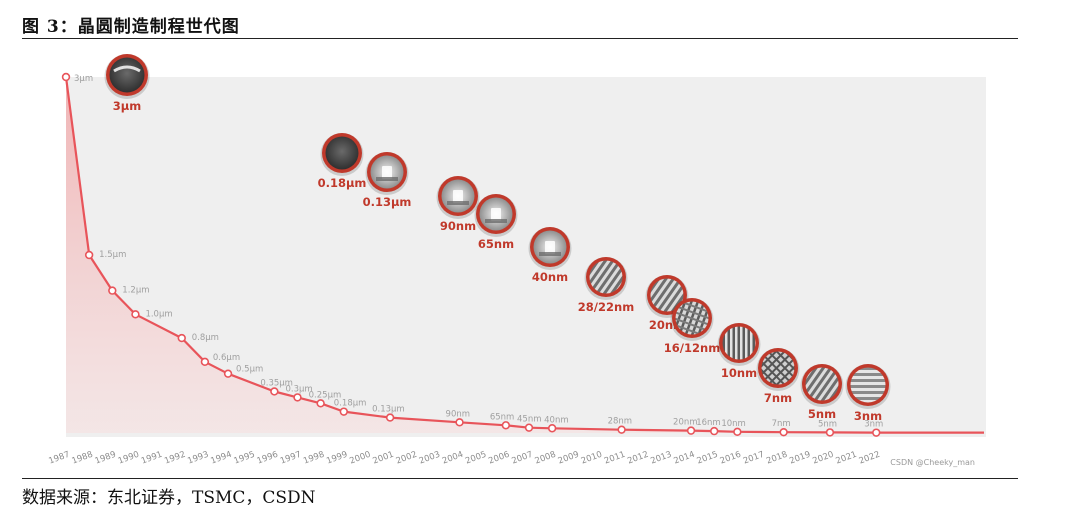 Image resolution: width=1068 pixels, height=517 pixels. What do you see at coordinates (592, 458) in the screenshot?
I see `x-tick-label: 2010` at bounding box center [592, 458].